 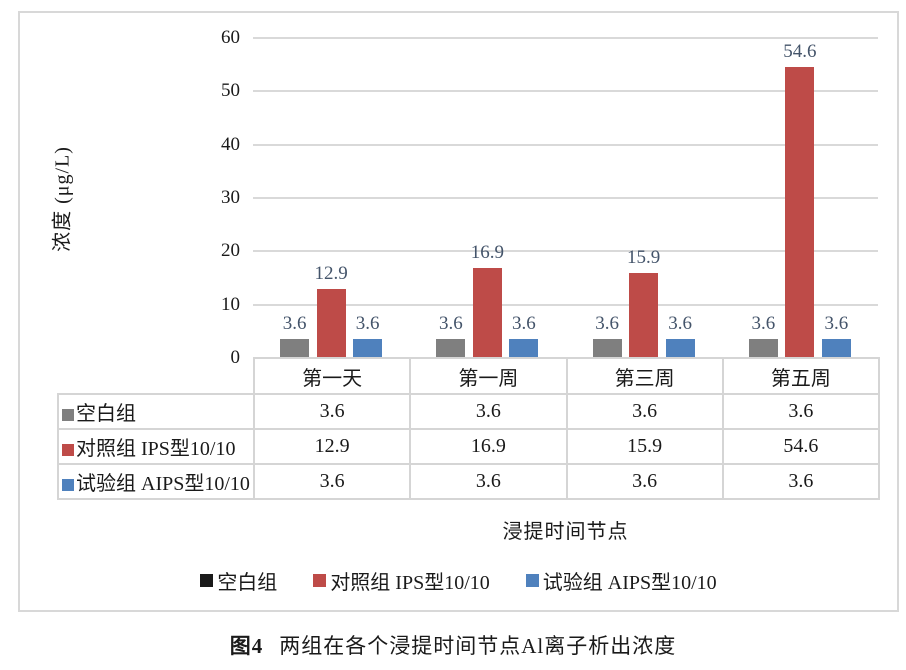 I want to click on y-axis-title: 浓度 (μg/L), so click(x=62, y=199).